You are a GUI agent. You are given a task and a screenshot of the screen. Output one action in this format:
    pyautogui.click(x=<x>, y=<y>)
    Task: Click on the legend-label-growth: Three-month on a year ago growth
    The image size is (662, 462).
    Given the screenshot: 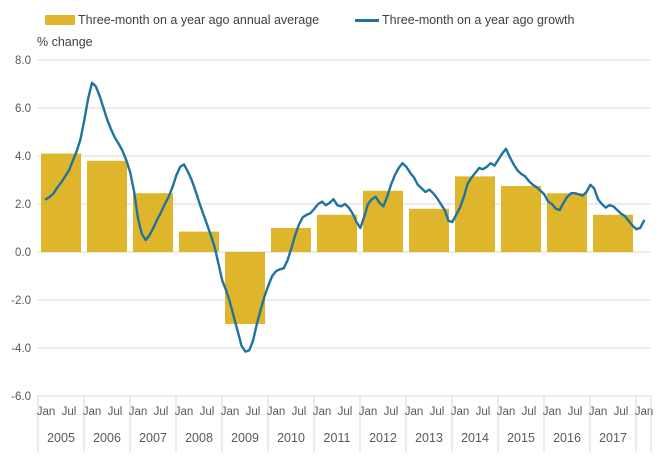 What is the action you would take?
    pyautogui.click(x=478, y=20)
    